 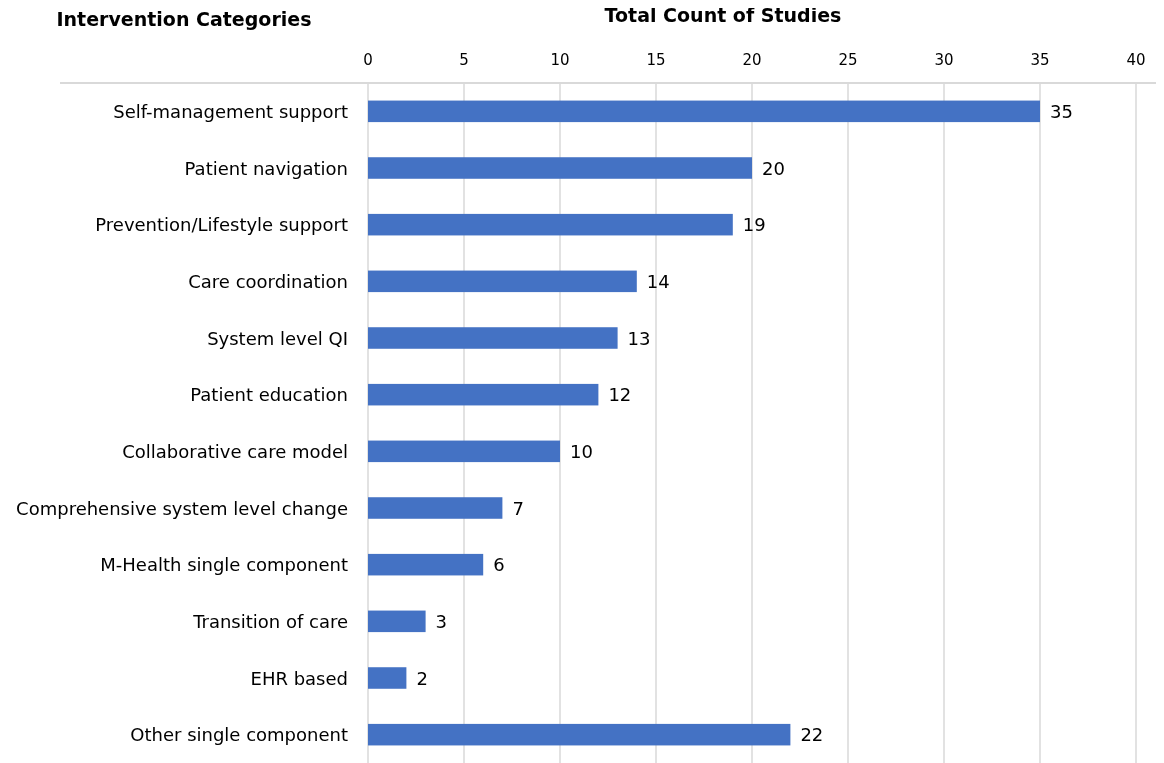 What do you see at coordinates (1040, 60) in the screenshot?
I see `x-tick-label: 35` at bounding box center [1040, 60].